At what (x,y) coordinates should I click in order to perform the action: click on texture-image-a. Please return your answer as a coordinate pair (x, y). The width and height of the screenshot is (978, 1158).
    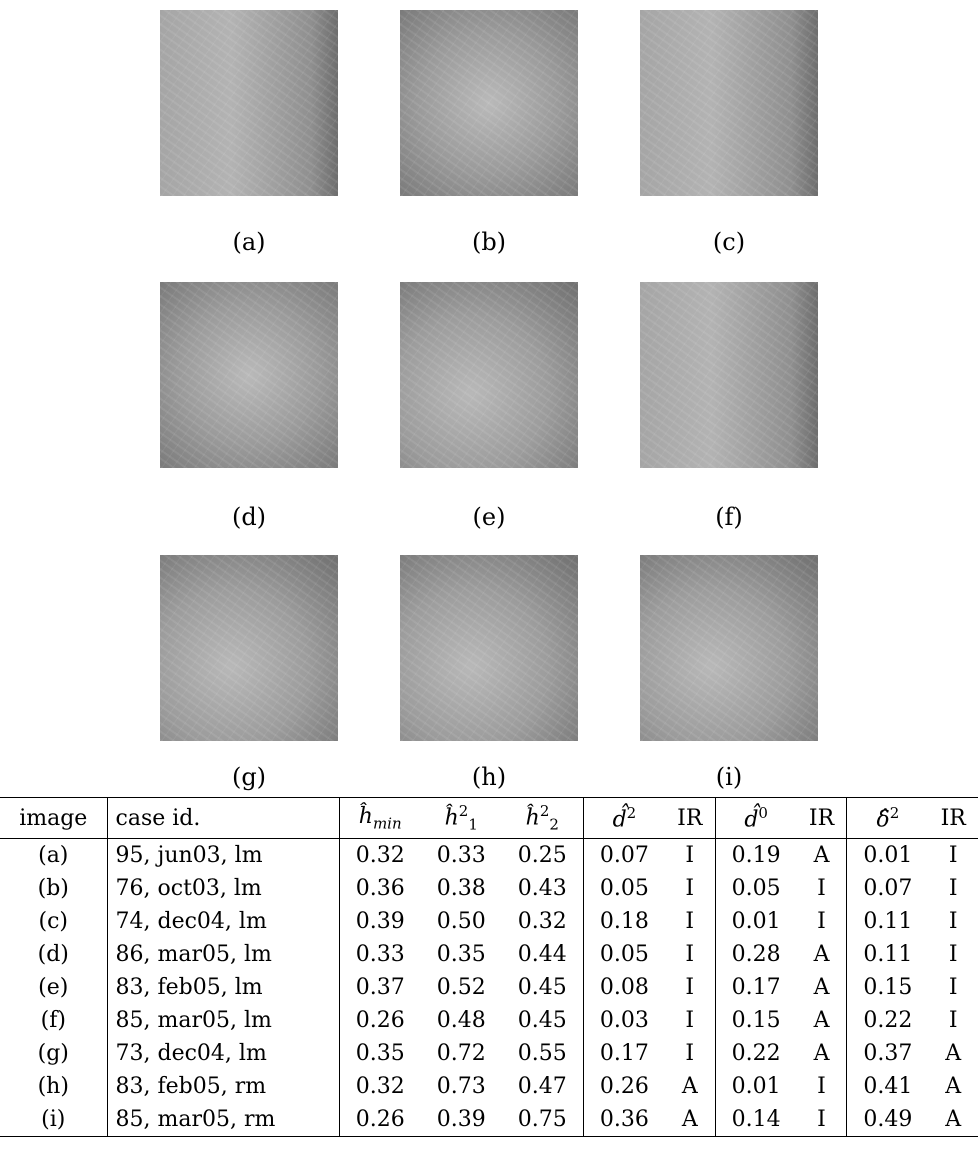
    Looking at the image, I should click on (249, 103).